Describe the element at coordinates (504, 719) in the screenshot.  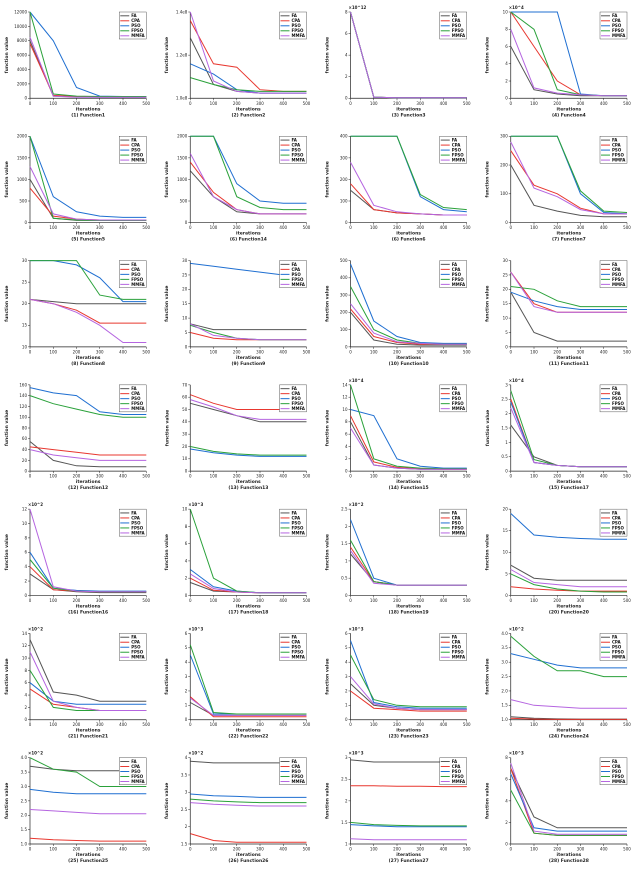
I see `y-tick-label: 1.0` at that location.